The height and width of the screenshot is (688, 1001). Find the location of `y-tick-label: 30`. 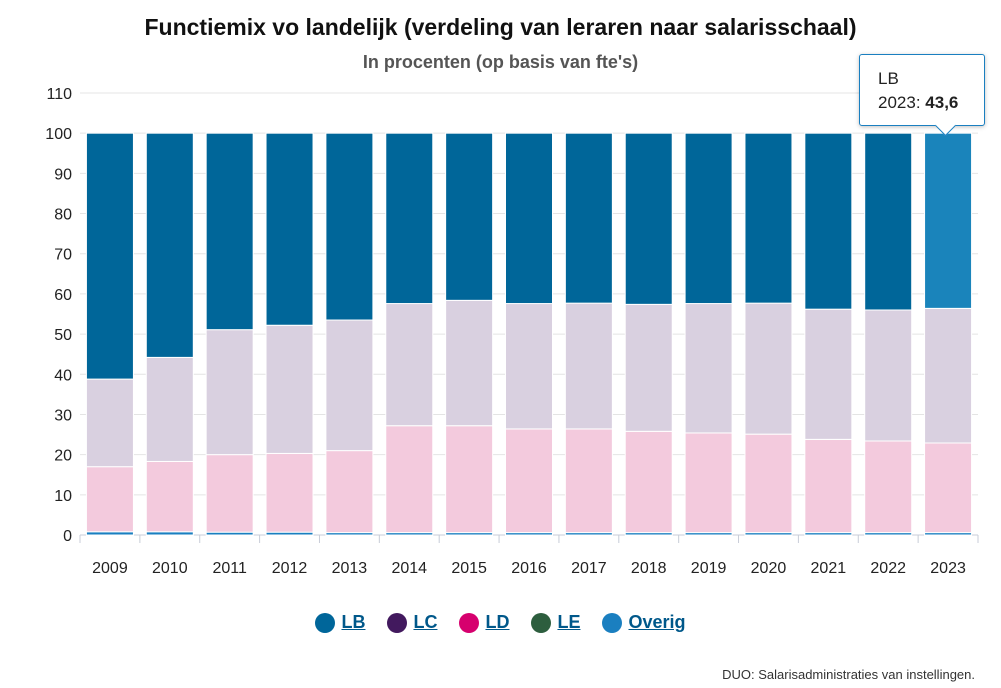

y-tick-label: 30 is located at coordinates (63, 415).